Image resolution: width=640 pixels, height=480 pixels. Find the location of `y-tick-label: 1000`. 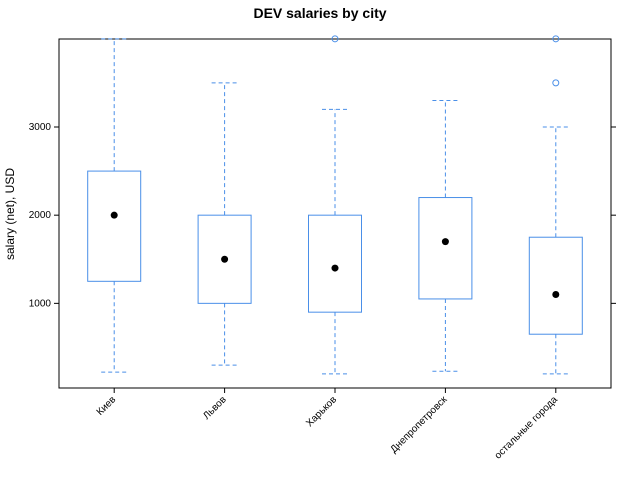

y-tick-label: 1000 is located at coordinates (40, 303).